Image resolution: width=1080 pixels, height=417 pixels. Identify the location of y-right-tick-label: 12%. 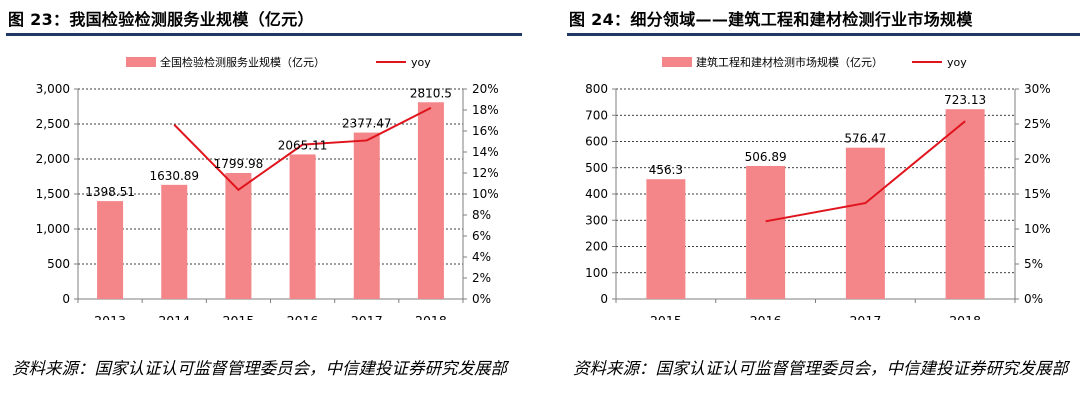
(485, 173).